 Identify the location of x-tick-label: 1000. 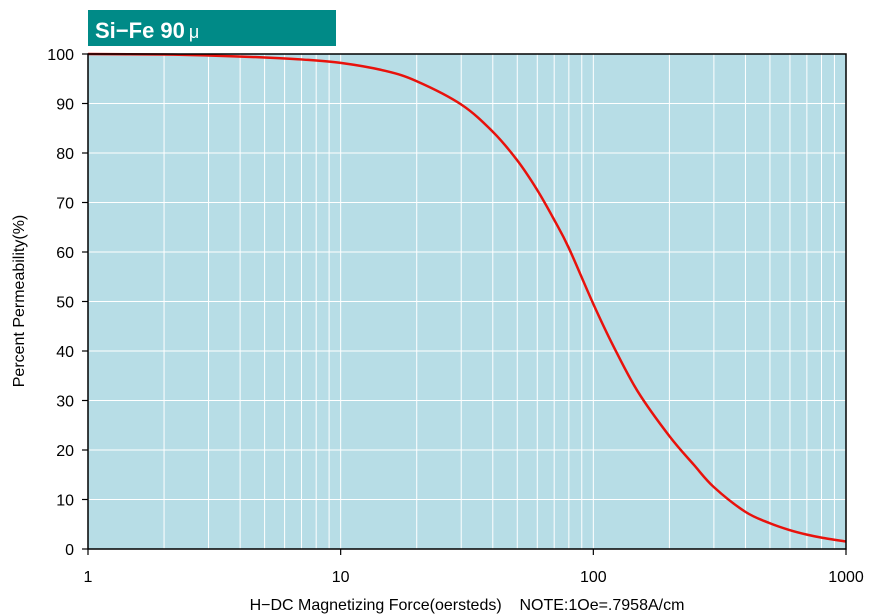
(846, 577).